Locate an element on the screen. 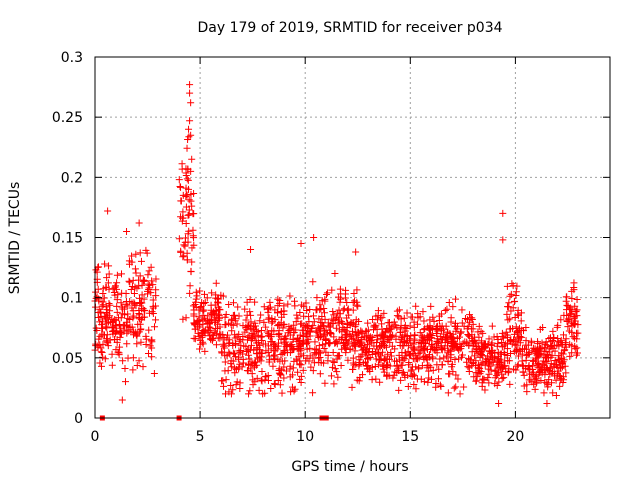  y-axis-label: SRMTID / TECUs is located at coordinates (15, 238).